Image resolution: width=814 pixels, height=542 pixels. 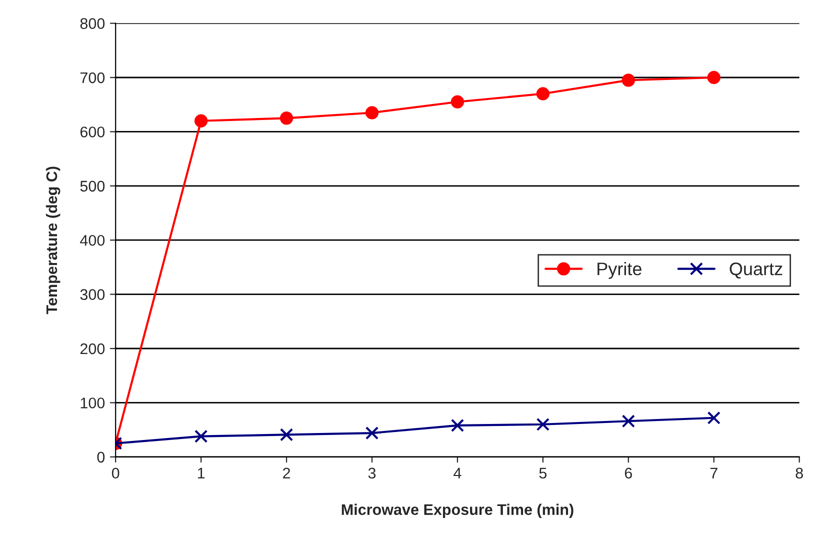 What do you see at coordinates (92, 132) in the screenshot?
I see `y-tick-label: 600` at bounding box center [92, 132].